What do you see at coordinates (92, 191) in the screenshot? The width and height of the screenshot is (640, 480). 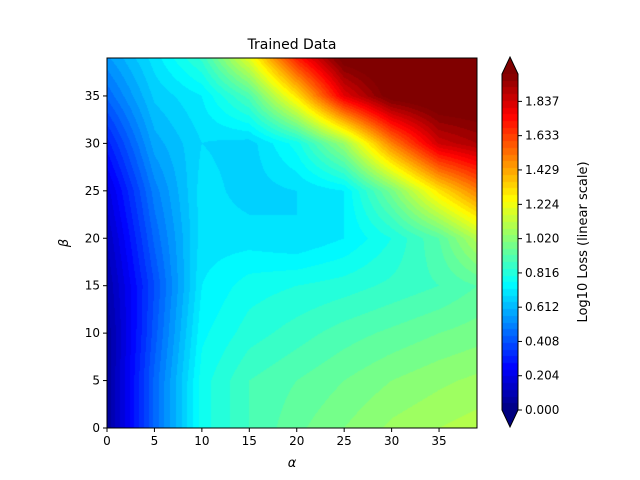 I see `y-tick-label: 25` at bounding box center [92, 191].